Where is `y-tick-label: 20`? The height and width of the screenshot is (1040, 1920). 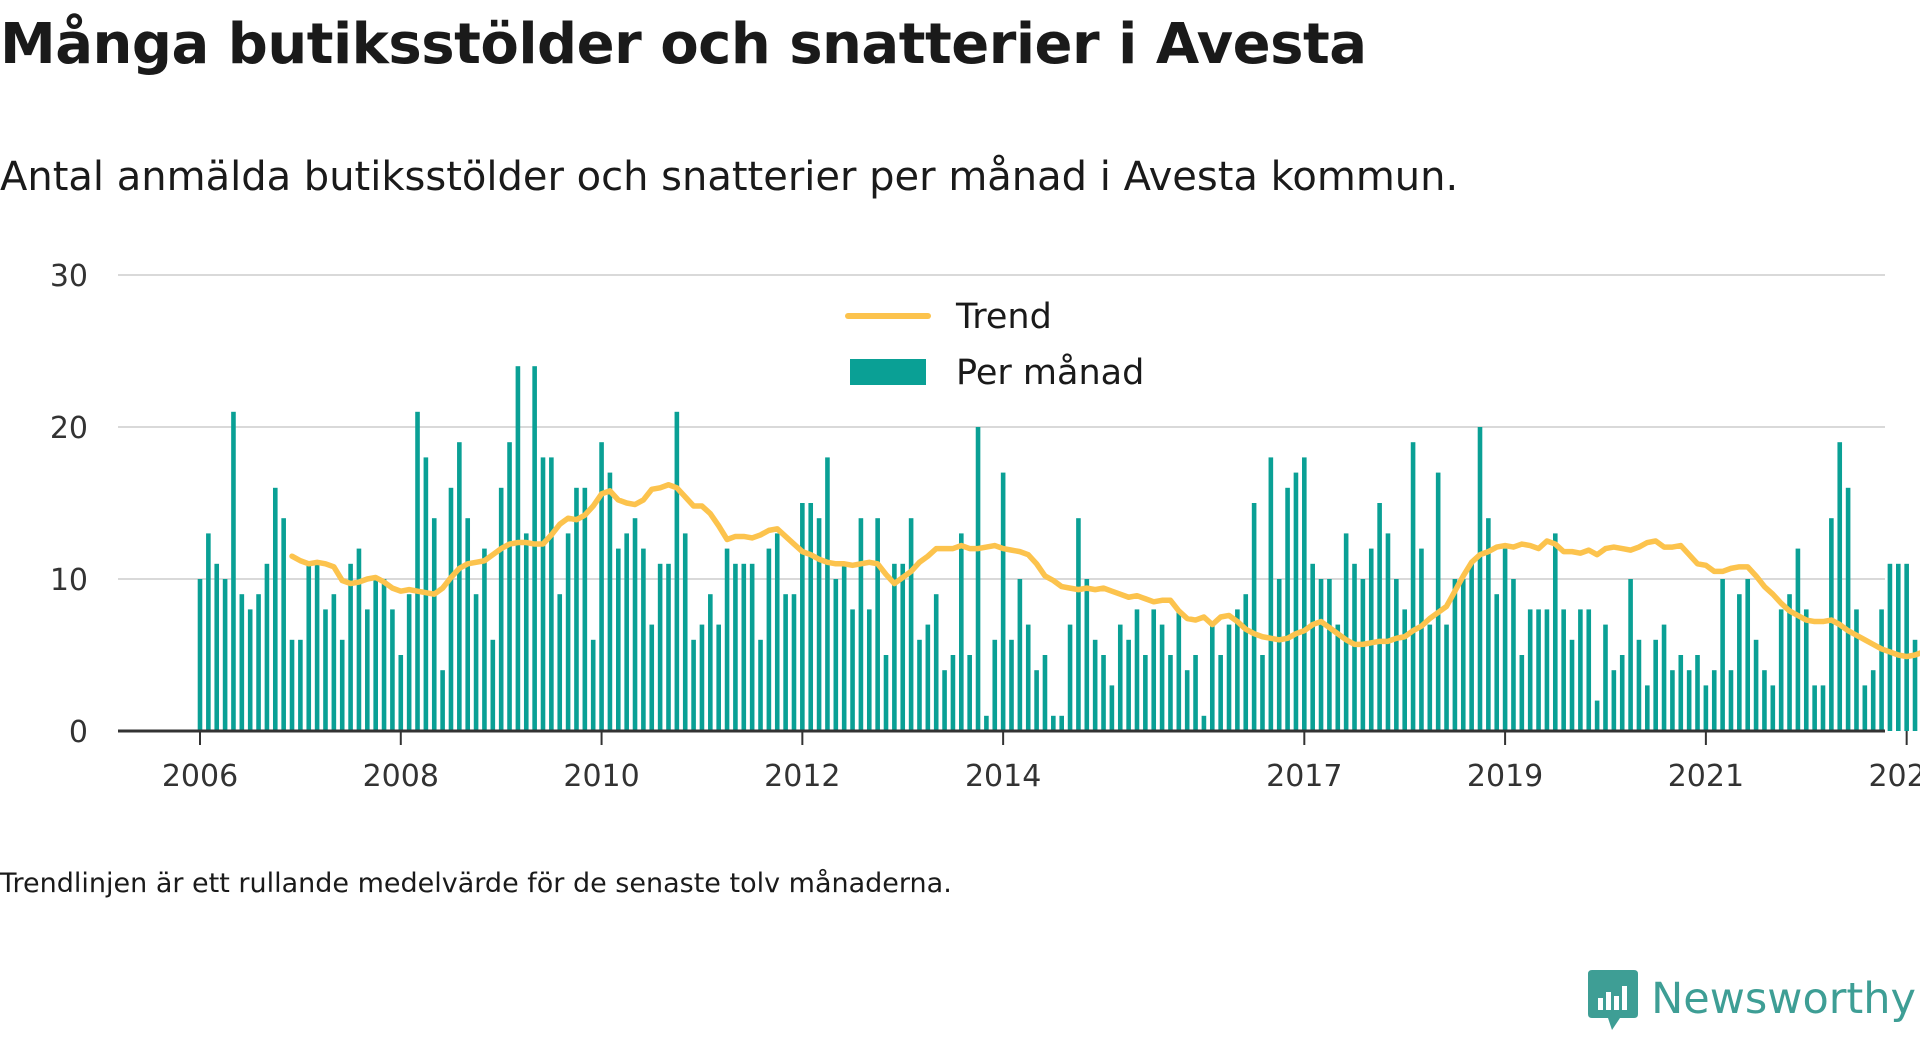 y-tick-label: 20 is located at coordinates (69, 428).